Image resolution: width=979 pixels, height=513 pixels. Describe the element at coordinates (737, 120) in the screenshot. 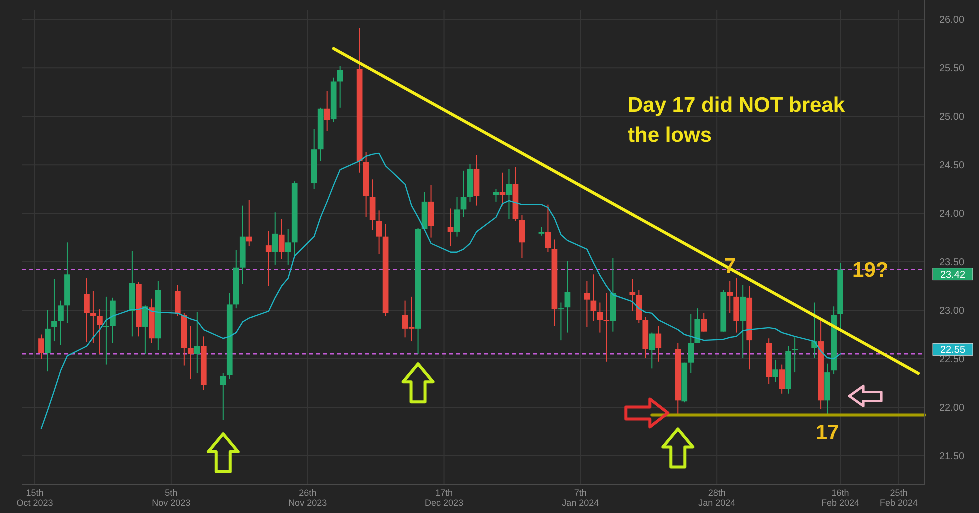

I see `annotation: Day 17 did NOT break the lows` at that location.